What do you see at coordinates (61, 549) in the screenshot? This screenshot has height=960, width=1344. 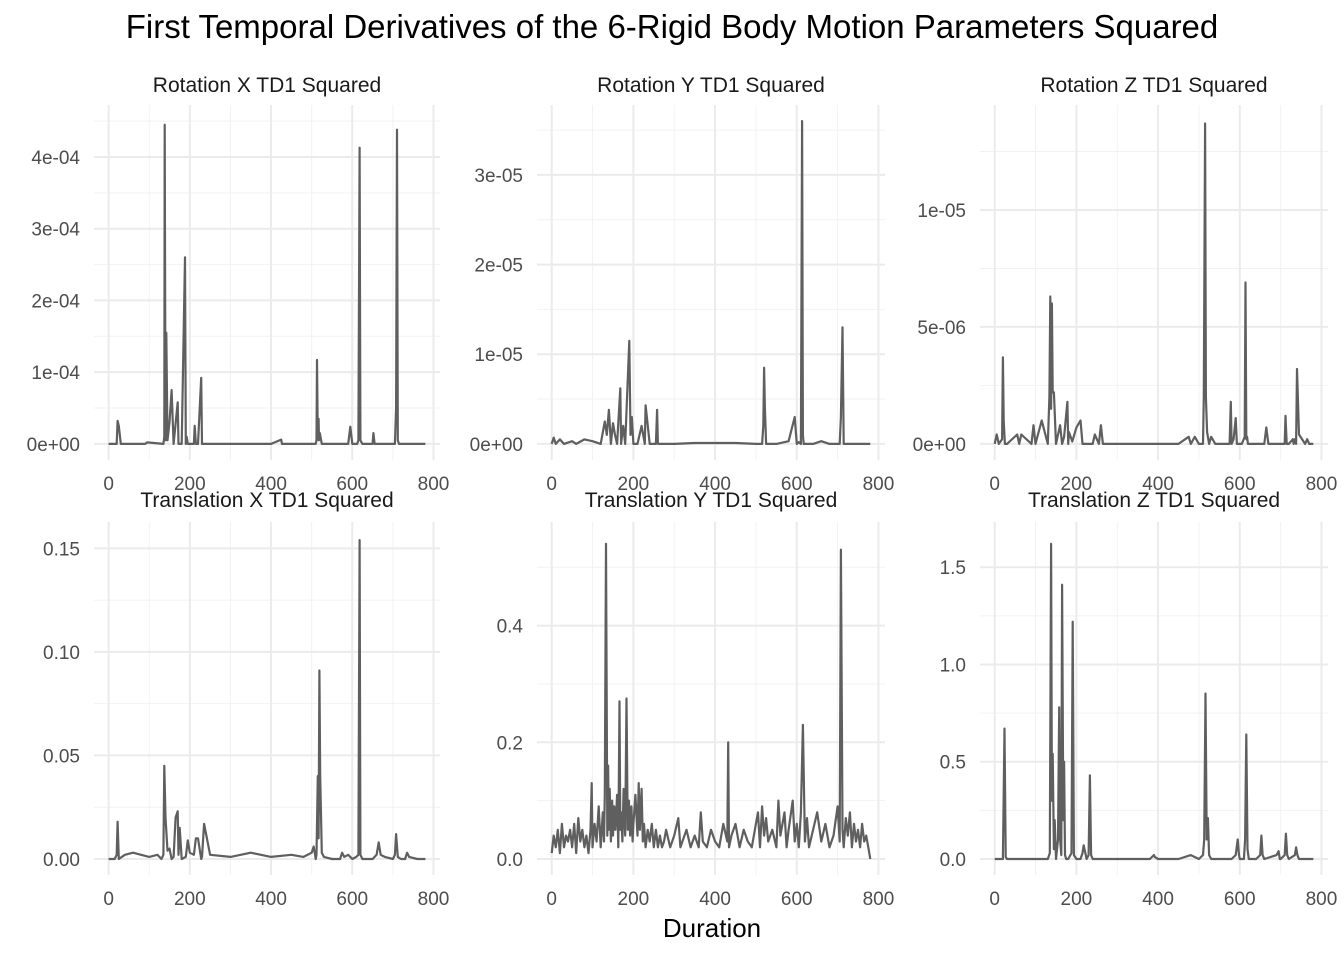 I see `y-tick-label: 0.15` at bounding box center [61, 549].